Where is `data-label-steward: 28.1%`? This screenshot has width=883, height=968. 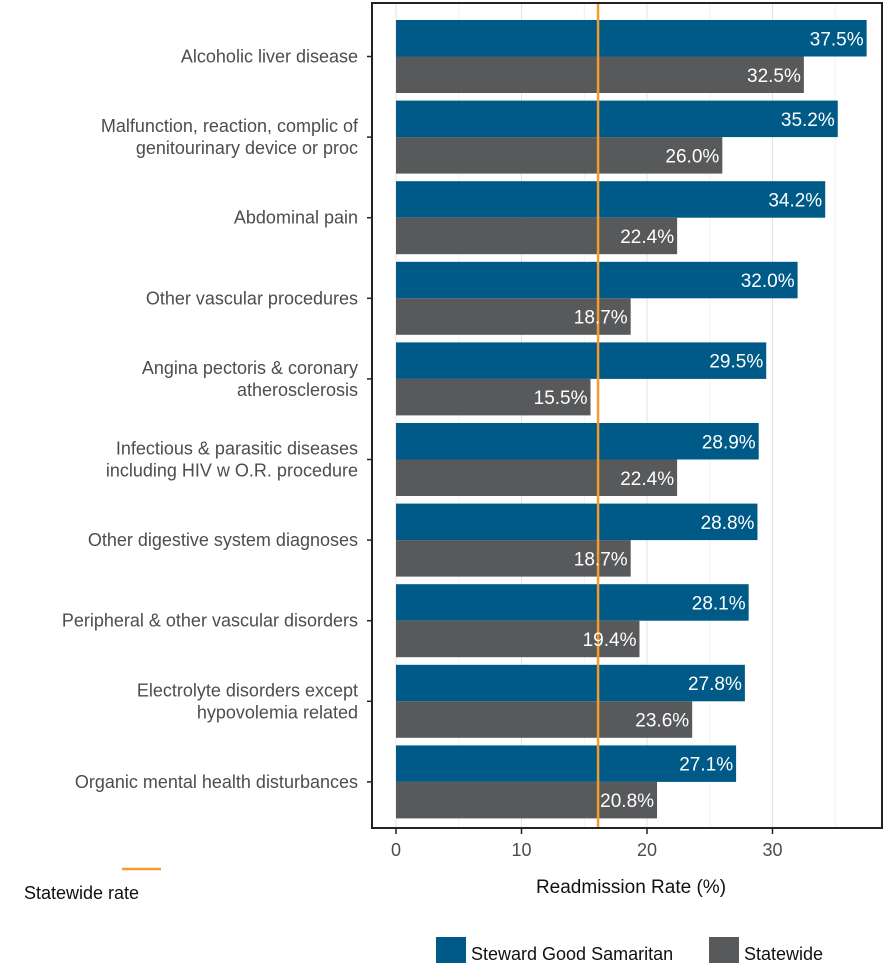
data-label-steward: 28.1% is located at coordinates (719, 603).